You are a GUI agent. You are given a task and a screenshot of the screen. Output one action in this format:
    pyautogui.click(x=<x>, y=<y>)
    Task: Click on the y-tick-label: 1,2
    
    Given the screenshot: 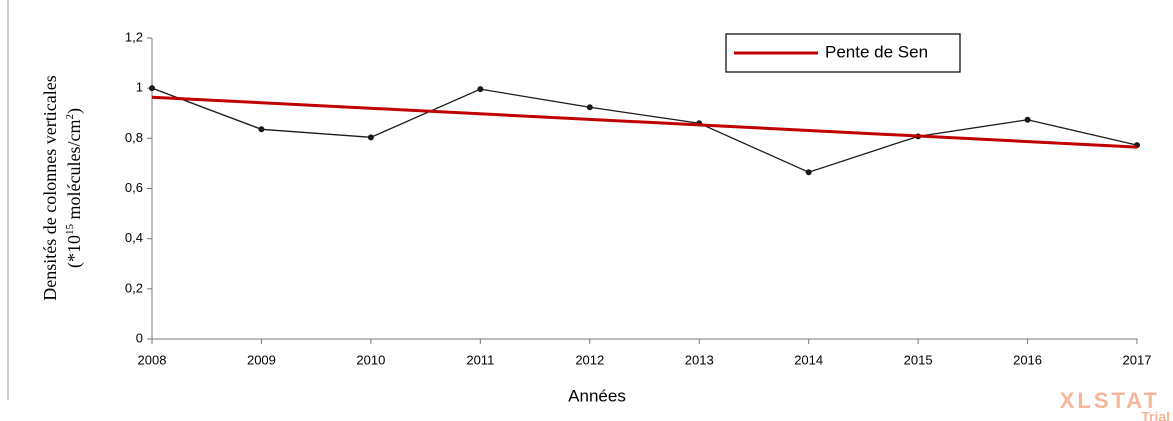 What is the action you would take?
    pyautogui.click(x=134, y=36)
    